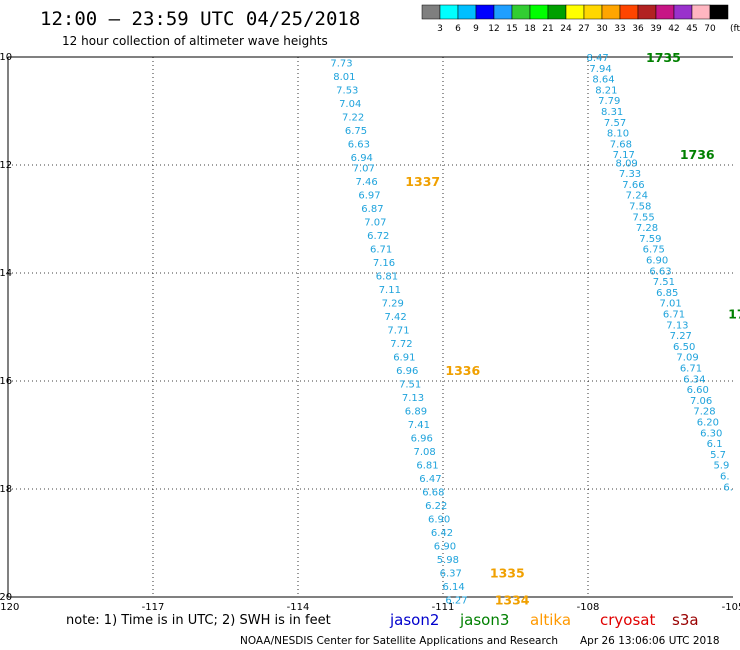 The image size is (740, 650). Describe the element at coordinates (638, 29) in the screenshot. I see `colorbar-tick-label: 36` at that location.